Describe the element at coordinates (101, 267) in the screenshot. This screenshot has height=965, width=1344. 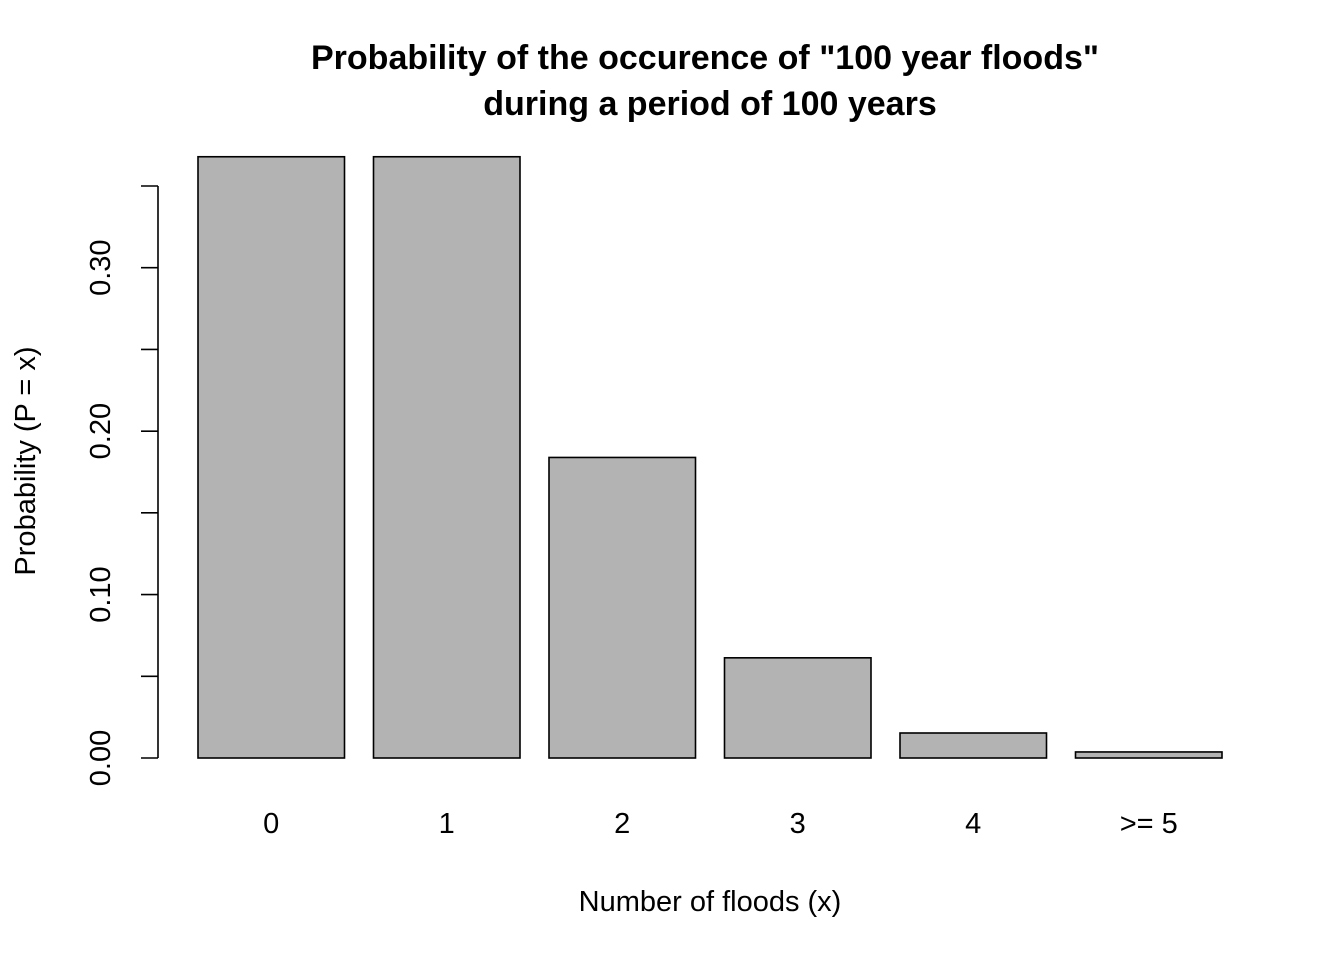
I see `y-tick-label: 0.30` at that location.